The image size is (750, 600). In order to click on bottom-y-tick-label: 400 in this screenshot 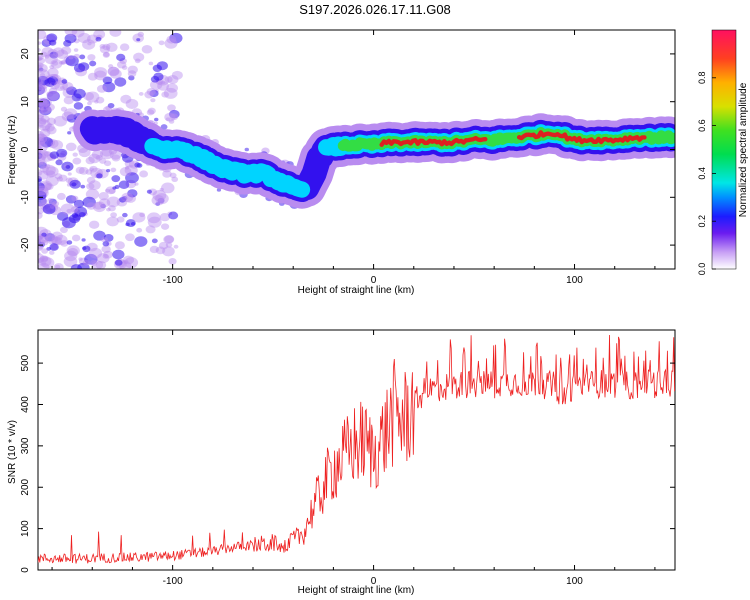, I will do `click(25, 404)`.